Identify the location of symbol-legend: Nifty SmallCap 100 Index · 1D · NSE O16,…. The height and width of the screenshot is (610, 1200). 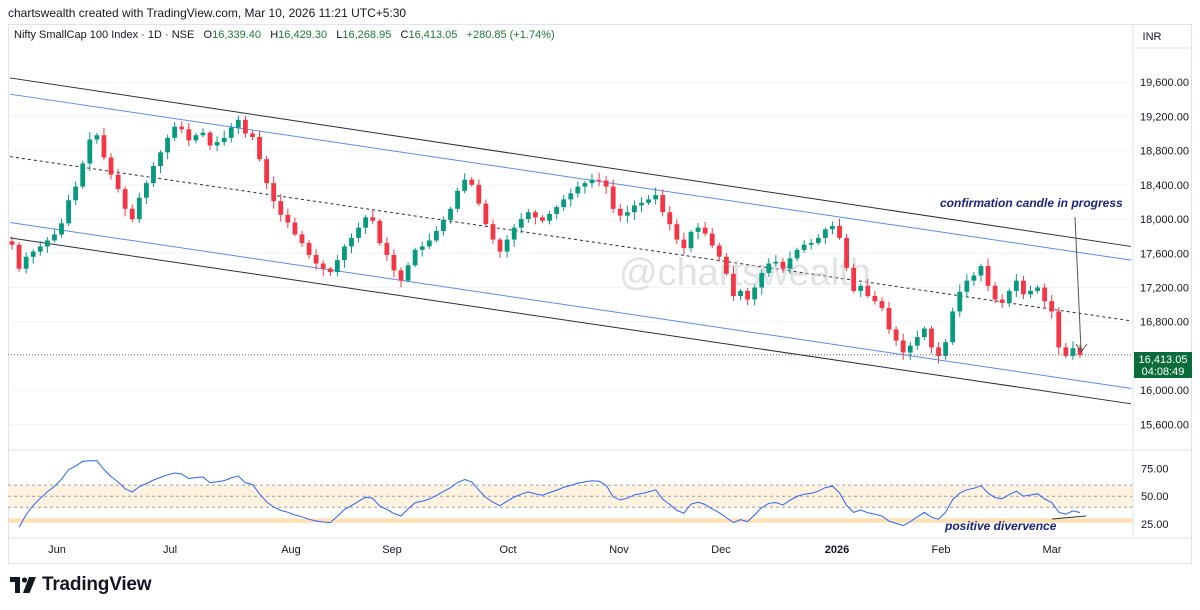
(284, 35).